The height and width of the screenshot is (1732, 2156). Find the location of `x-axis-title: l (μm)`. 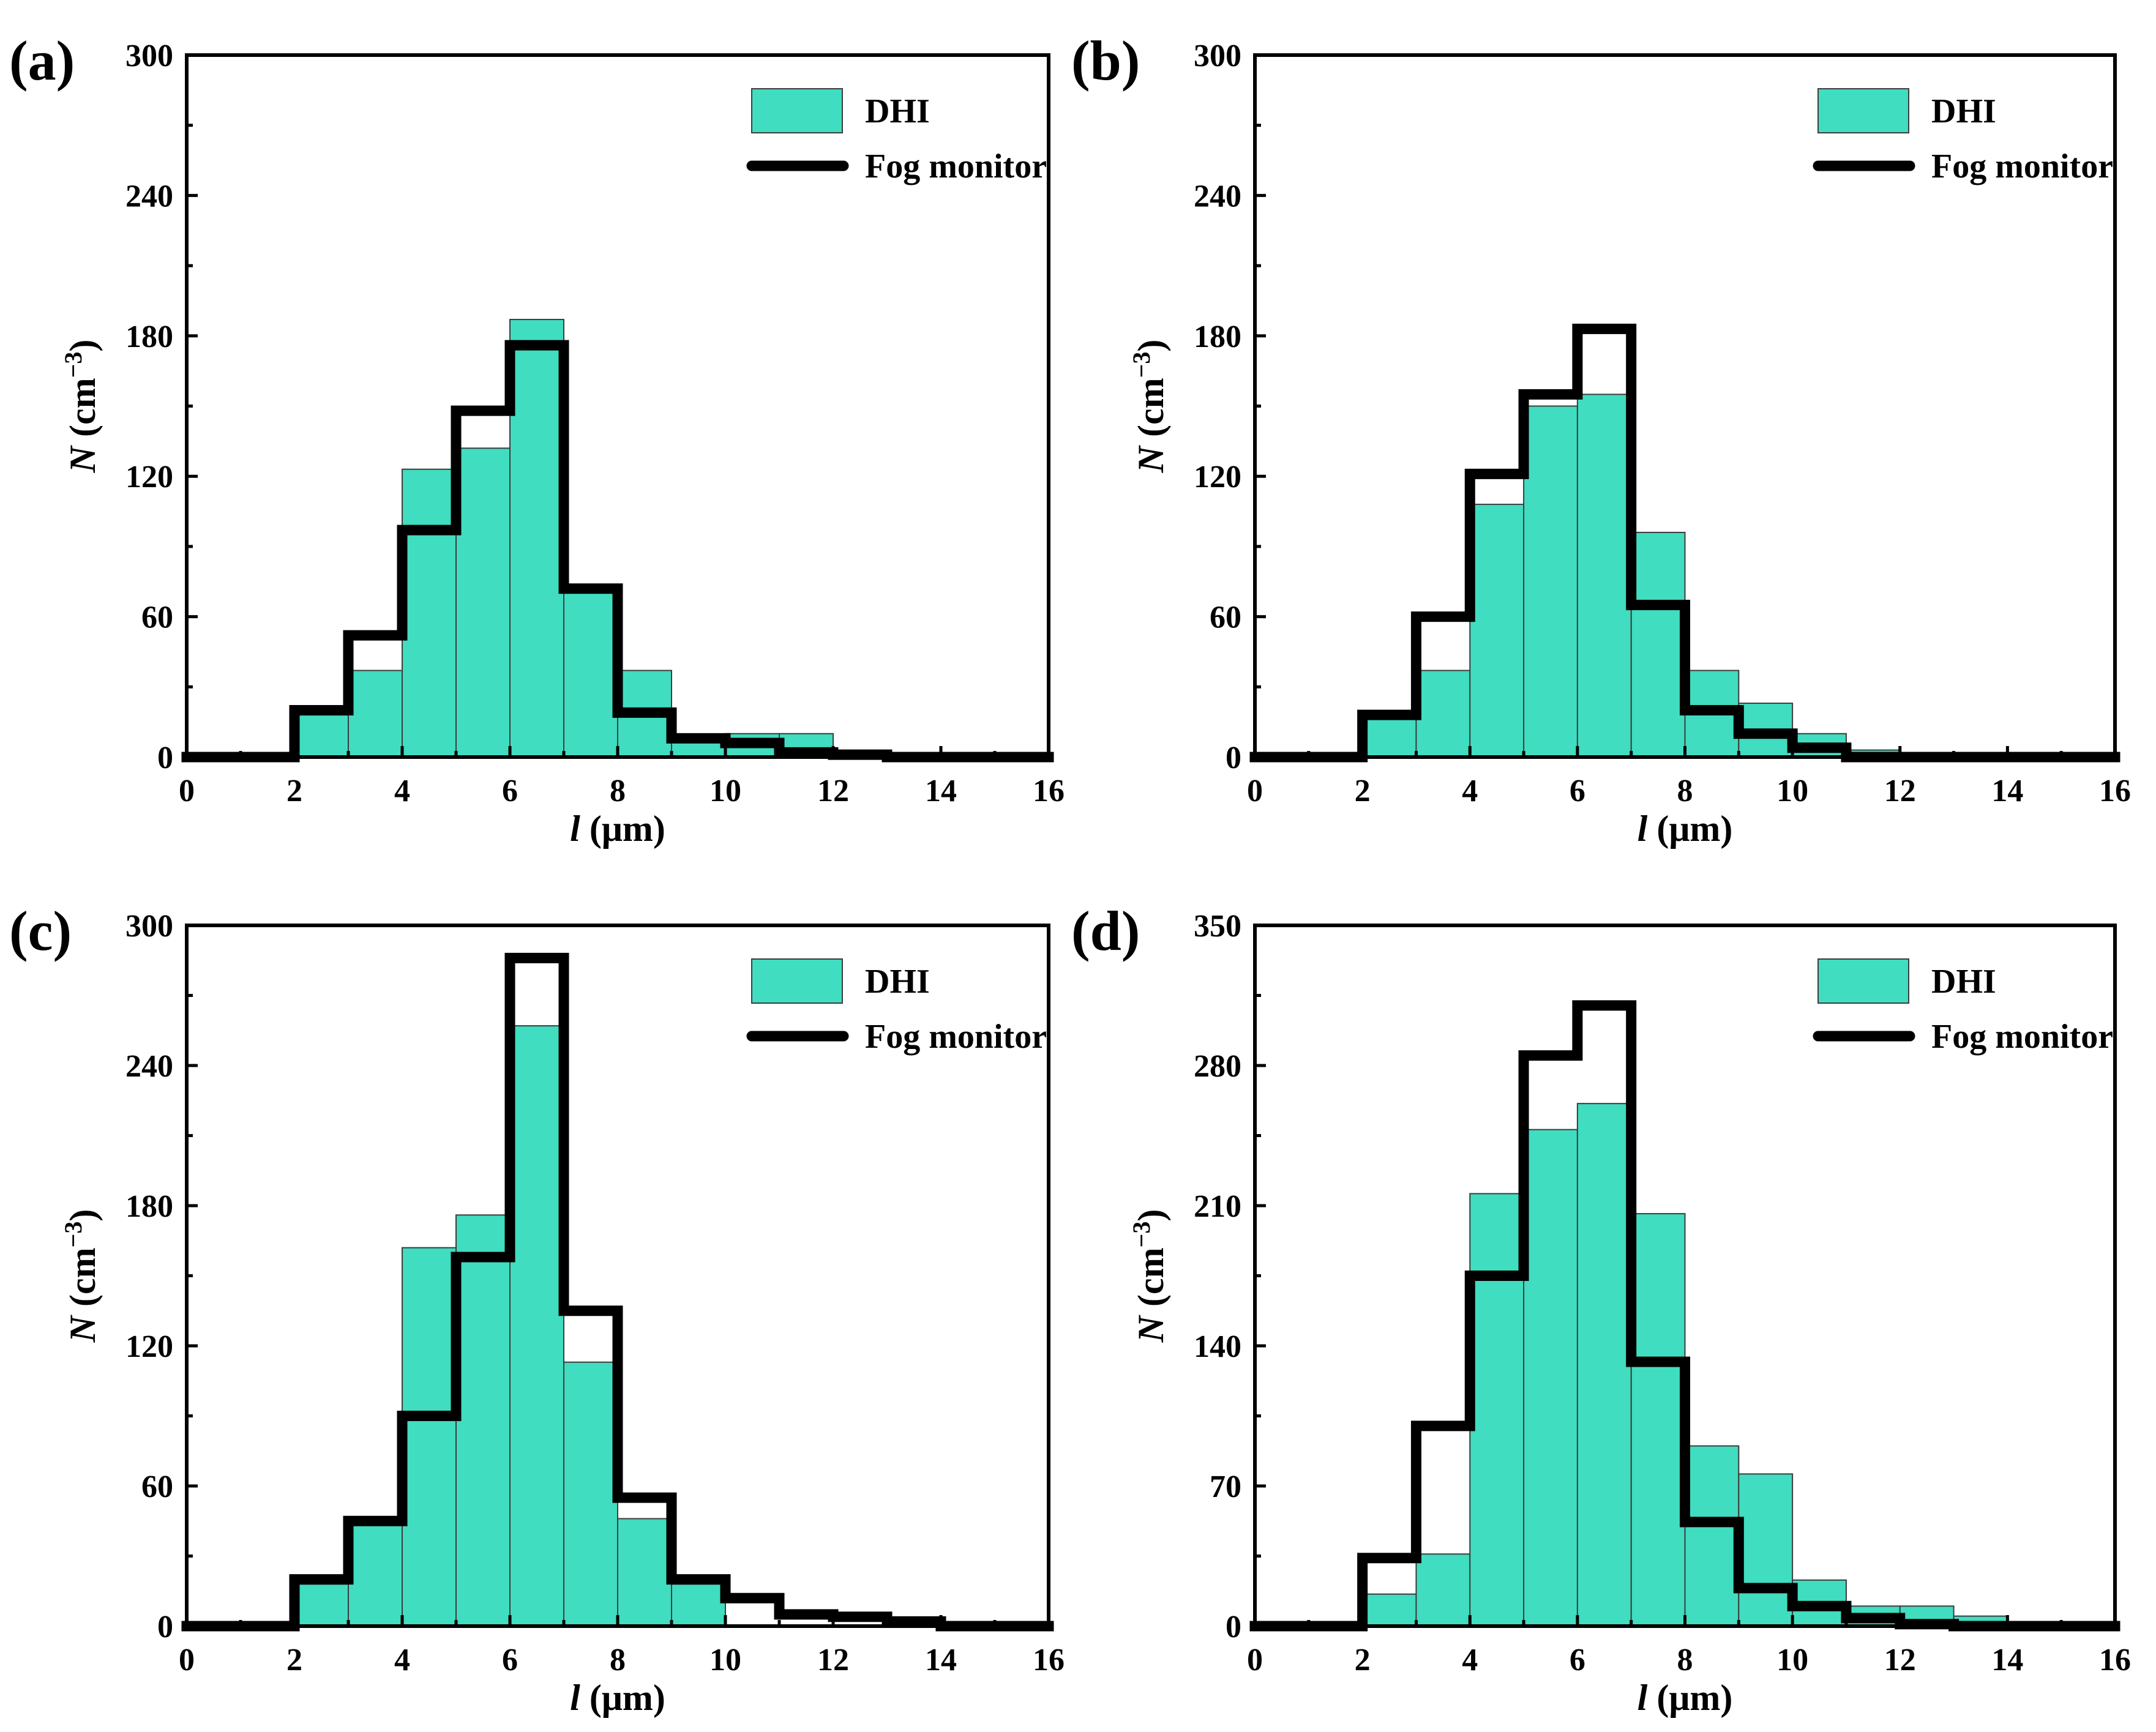

x-axis-title: l (μm) is located at coordinates (618, 1698).